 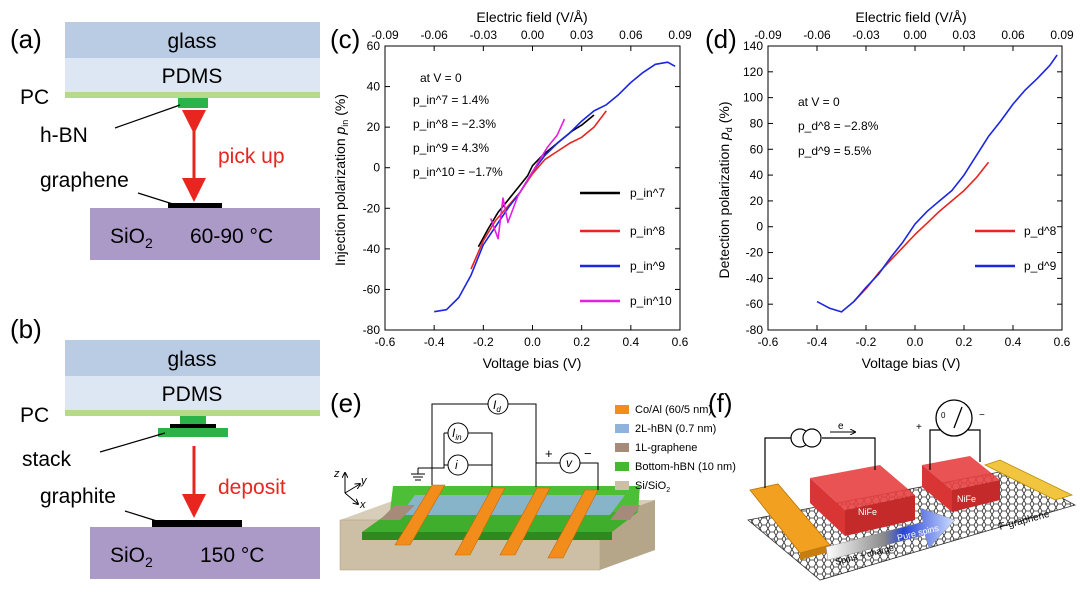 What do you see at coordinates (352, 488) in the screenshot?
I see `axes-icon` at bounding box center [352, 488].